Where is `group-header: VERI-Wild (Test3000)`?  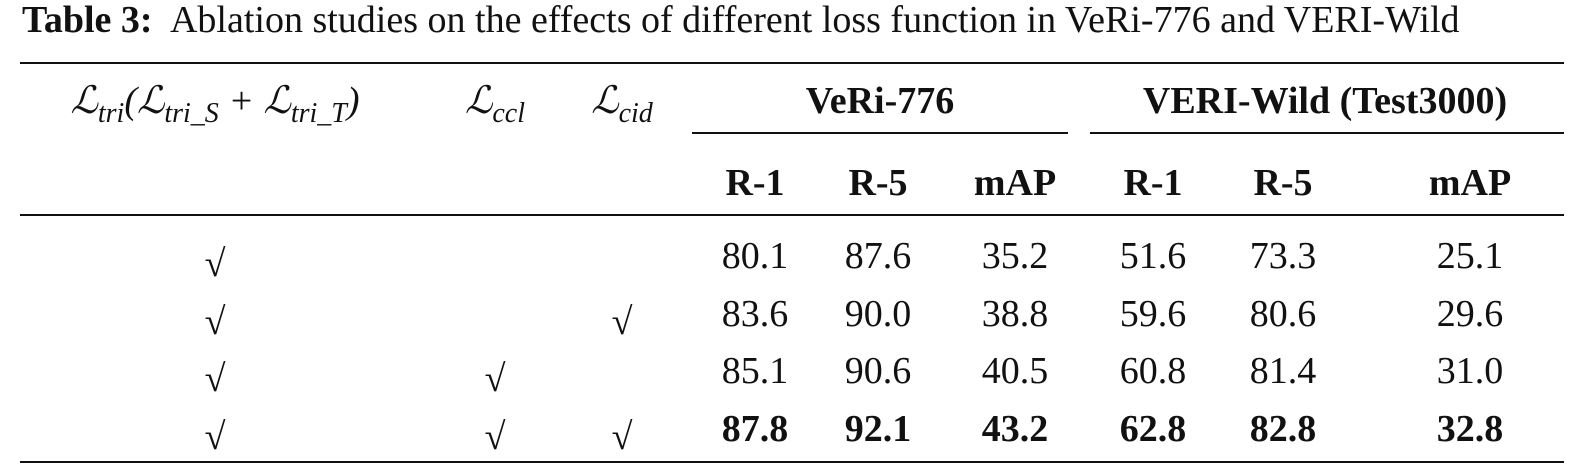
group-header: VERI-Wild (Test3000) is located at coordinates (1325, 101).